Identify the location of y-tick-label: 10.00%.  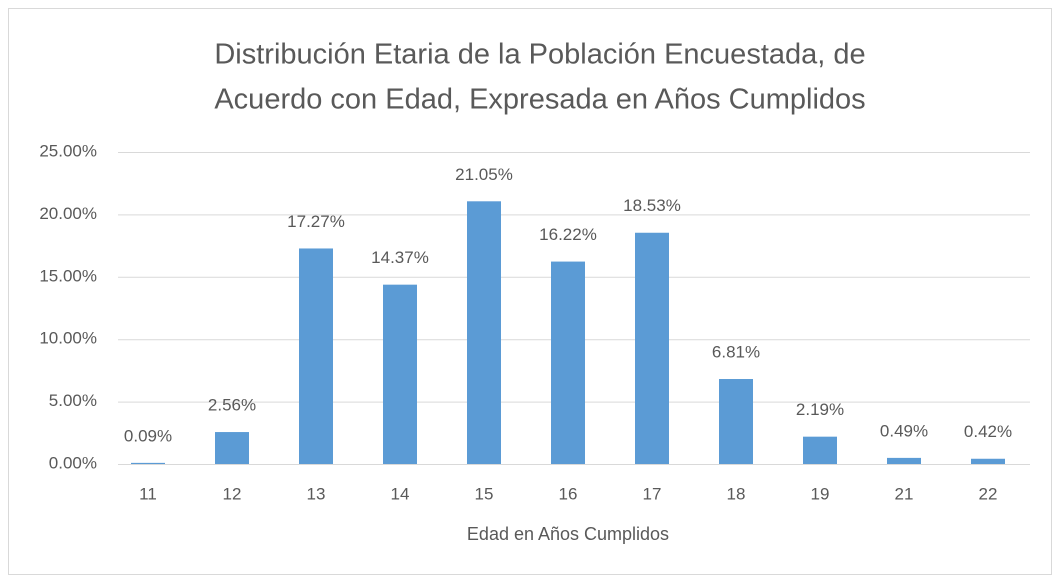
(68, 338).